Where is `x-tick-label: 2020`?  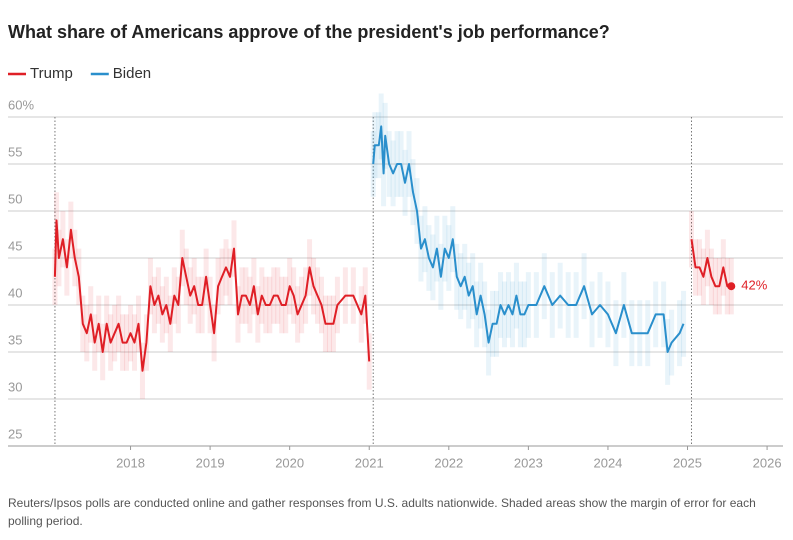 x-tick-label: 2020 is located at coordinates (289, 462).